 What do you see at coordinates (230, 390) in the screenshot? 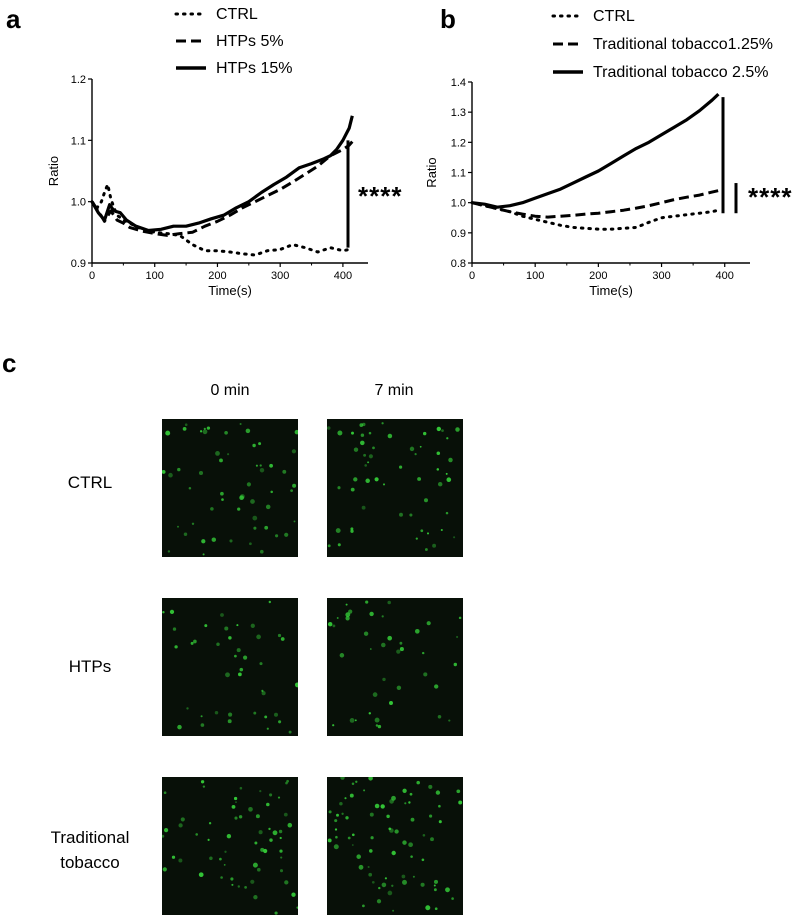
I see `column-header-0min: 0 min` at bounding box center [230, 390].